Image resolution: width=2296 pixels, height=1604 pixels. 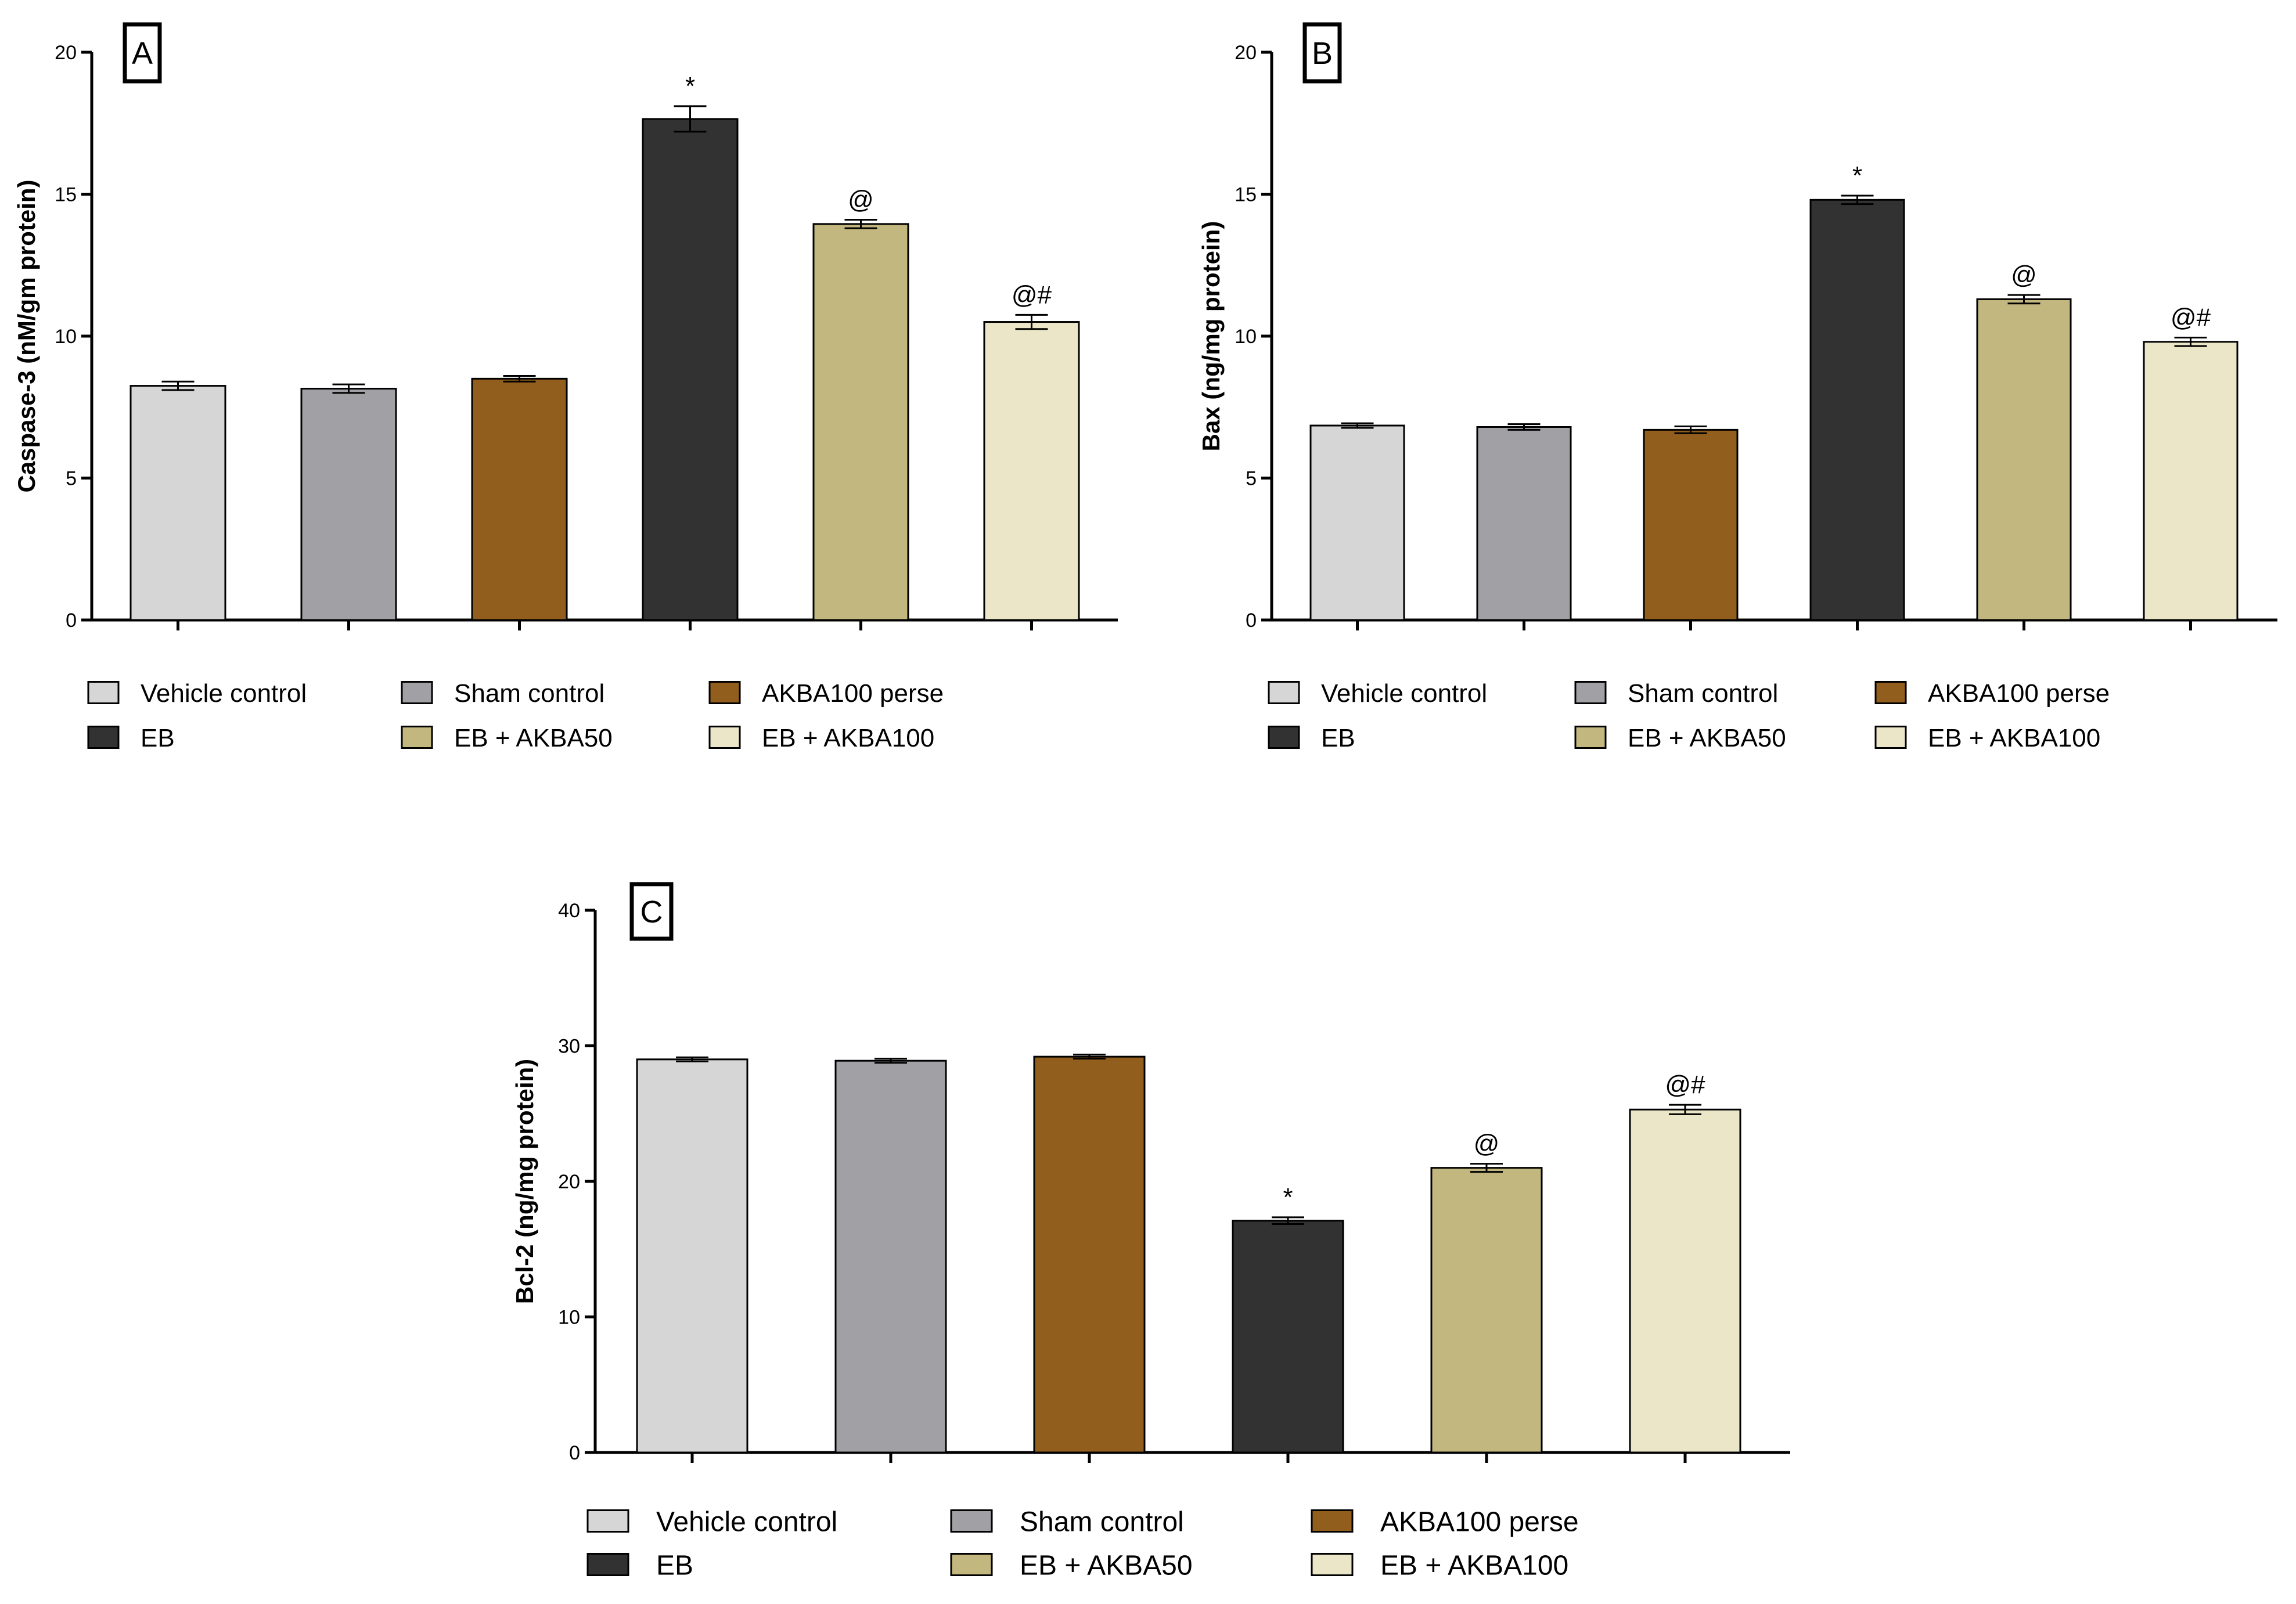 I want to click on y-axis-label: Bax (ng/mg protein), so click(x=1211, y=336).